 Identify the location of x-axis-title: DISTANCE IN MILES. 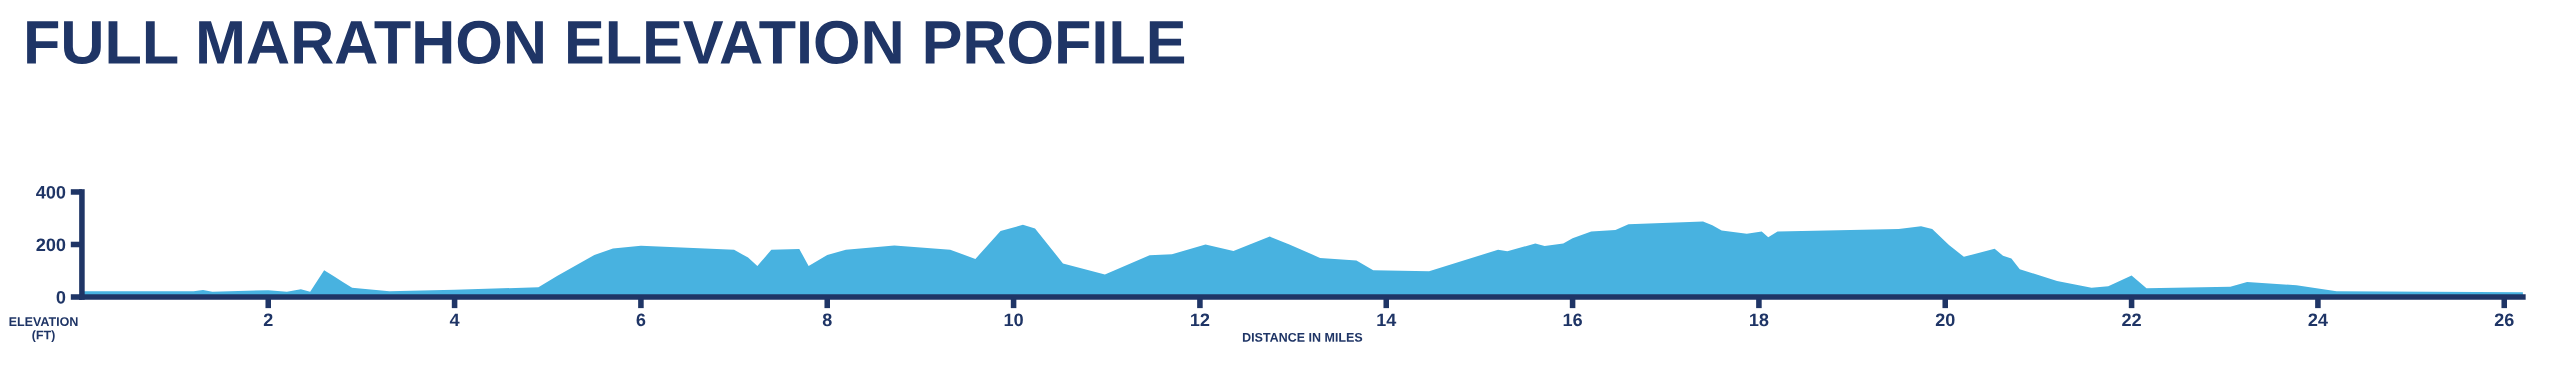
(1302, 337).